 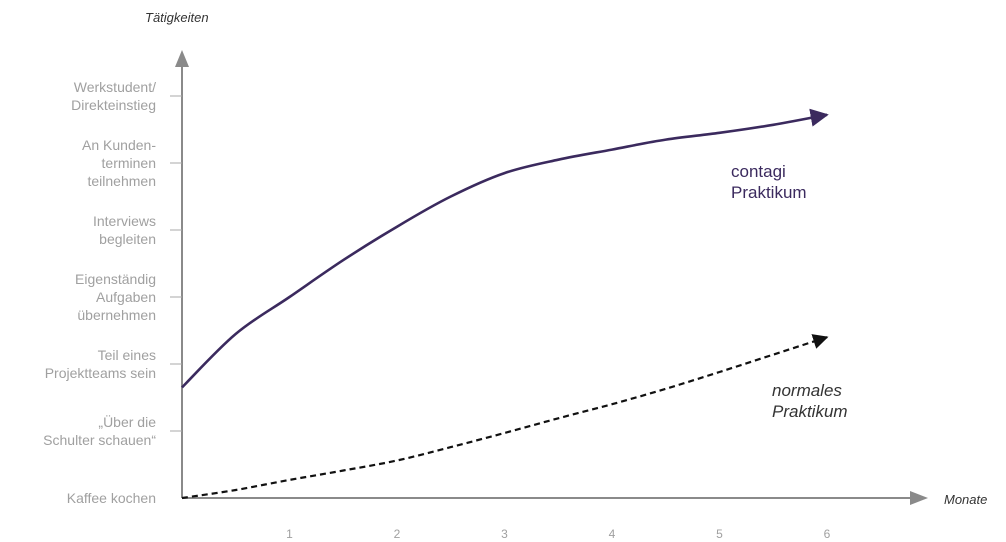 I want to click on series-label-normales-line-1: normales, so click(x=807, y=390).